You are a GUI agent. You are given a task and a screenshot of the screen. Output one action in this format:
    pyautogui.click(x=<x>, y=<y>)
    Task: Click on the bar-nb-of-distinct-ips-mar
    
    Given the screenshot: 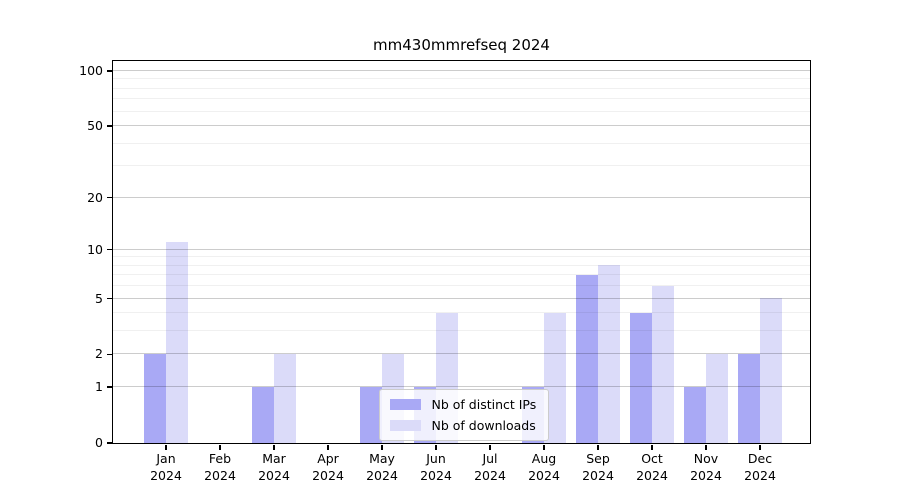 What is the action you would take?
    pyautogui.click(x=262, y=414)
    